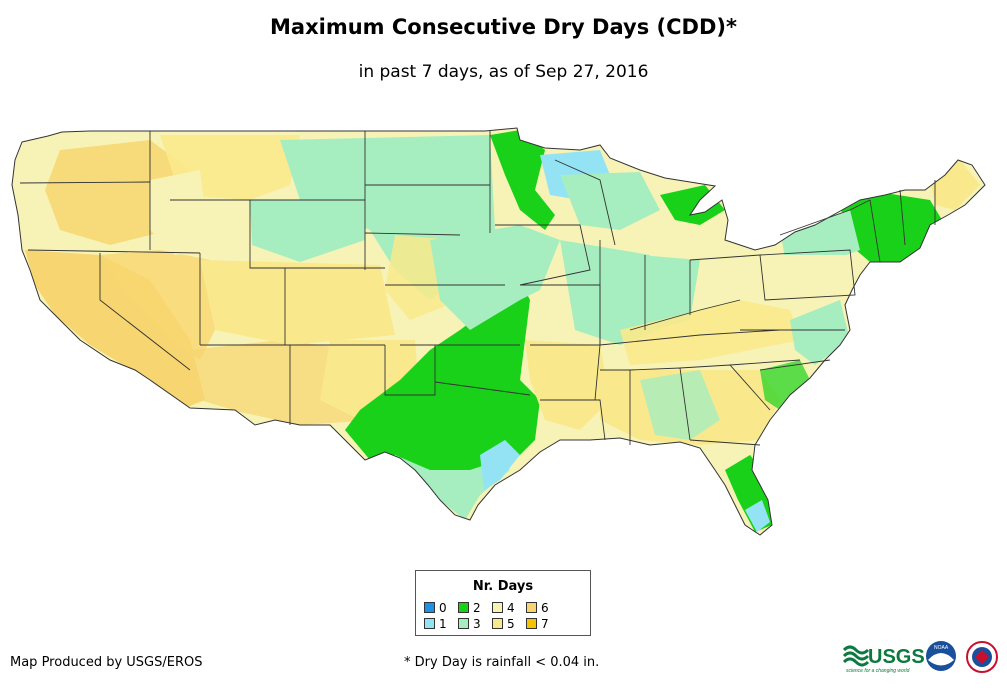  I want to click on legend-label-0: 0, so click(443, 608).